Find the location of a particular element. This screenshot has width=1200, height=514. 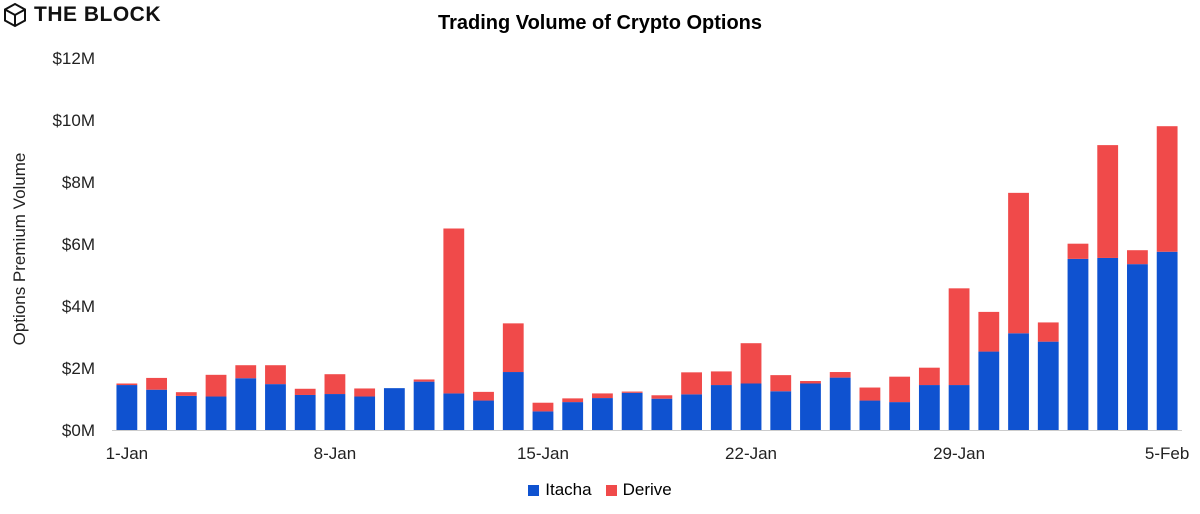

legend-swatch-itacha is located at coordinates (534, 490).